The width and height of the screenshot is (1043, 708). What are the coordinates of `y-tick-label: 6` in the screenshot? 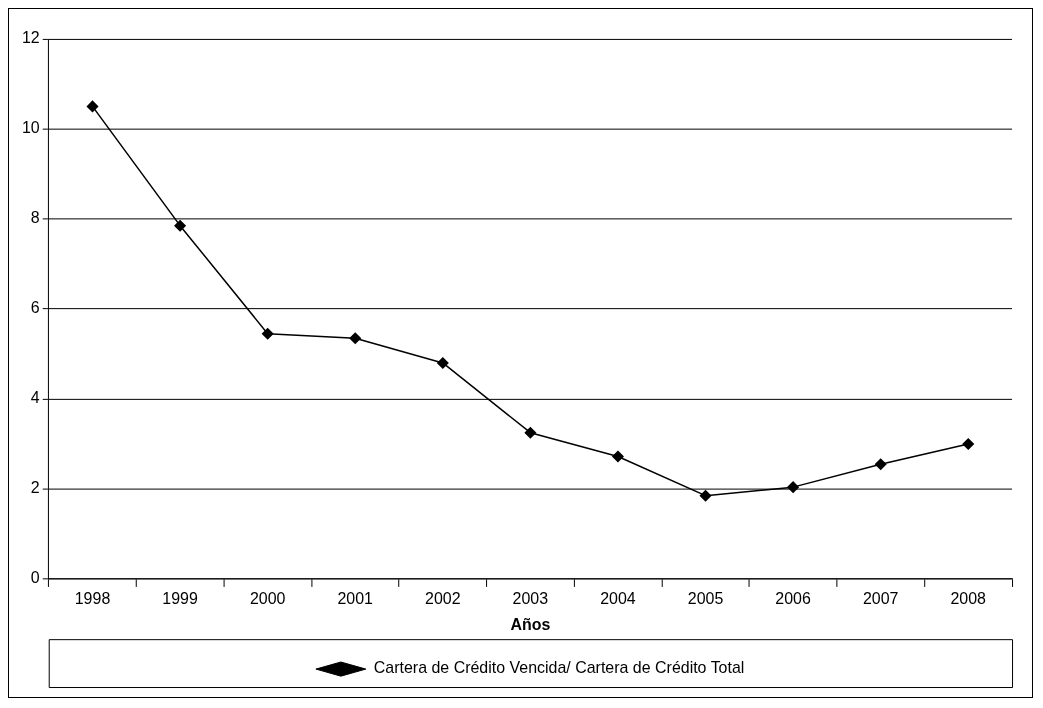 It's located at (35, 308).